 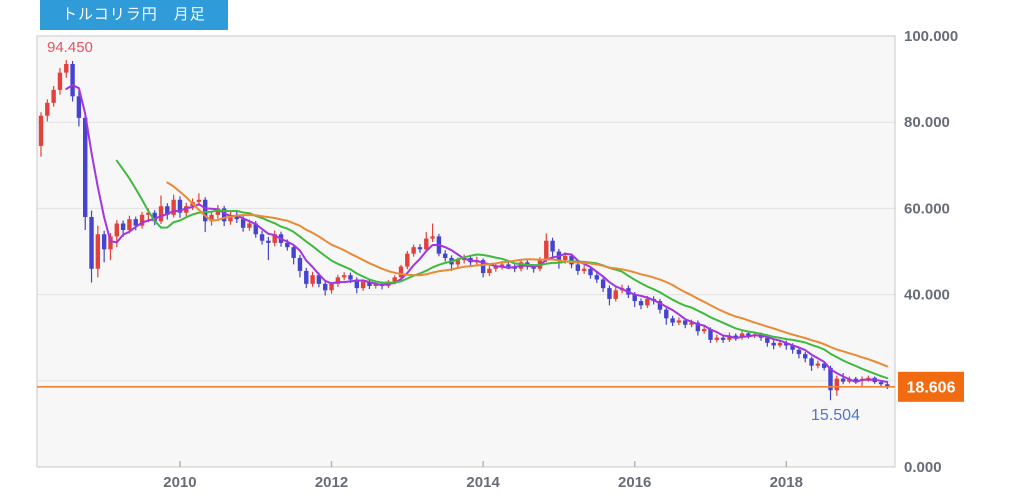 I want to click on y-tick-label: 0.000, so click(x=923, y=467).